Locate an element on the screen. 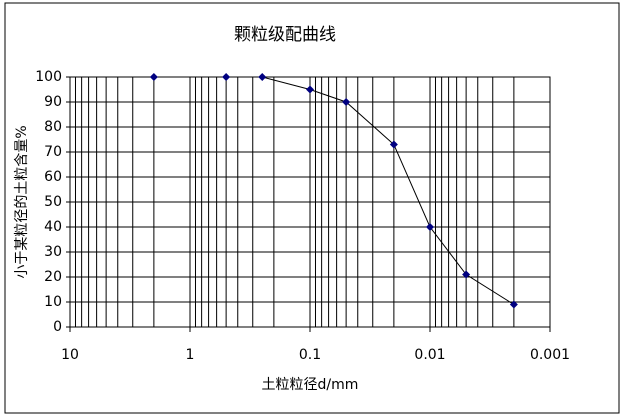 The height and width of the screenshot is (420, 625). x-axis-label: 土粒粒径d/mm is located at coordinates (310, 385).